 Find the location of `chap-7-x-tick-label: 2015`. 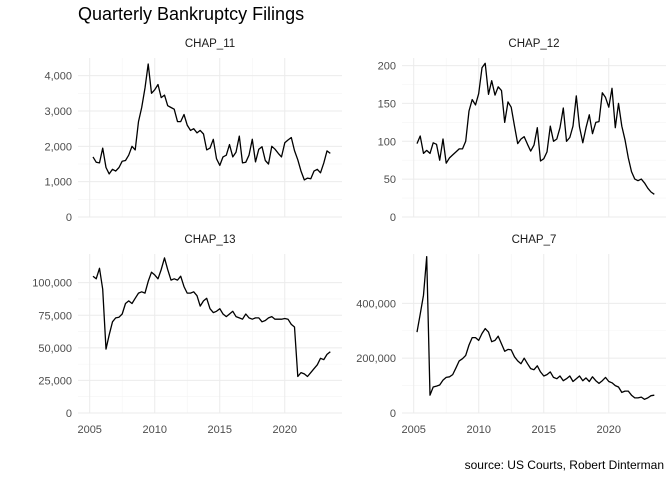

chap-7-x-tick-label: 2015 is located at coordinates (544, 430).